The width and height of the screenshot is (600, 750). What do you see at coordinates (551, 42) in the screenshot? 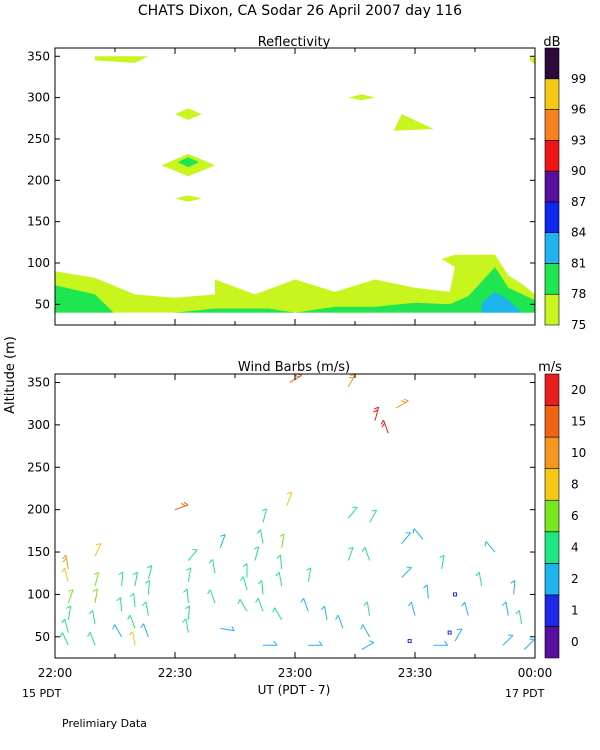
I see `reflectivity-colorbar-unit: dB` at bounding box center [551, 42].